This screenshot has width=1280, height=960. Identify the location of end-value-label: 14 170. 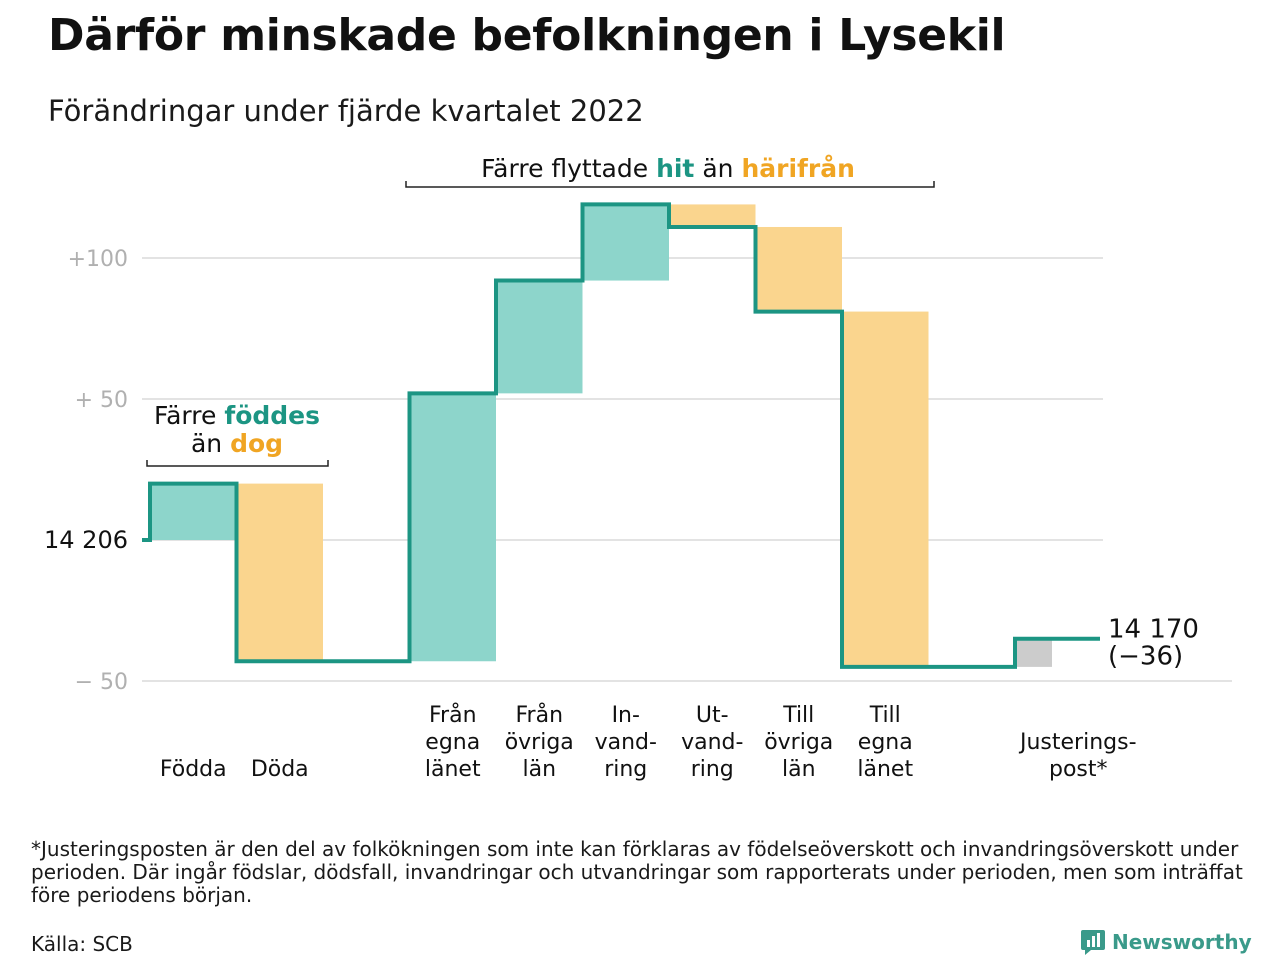
(1153, 630).